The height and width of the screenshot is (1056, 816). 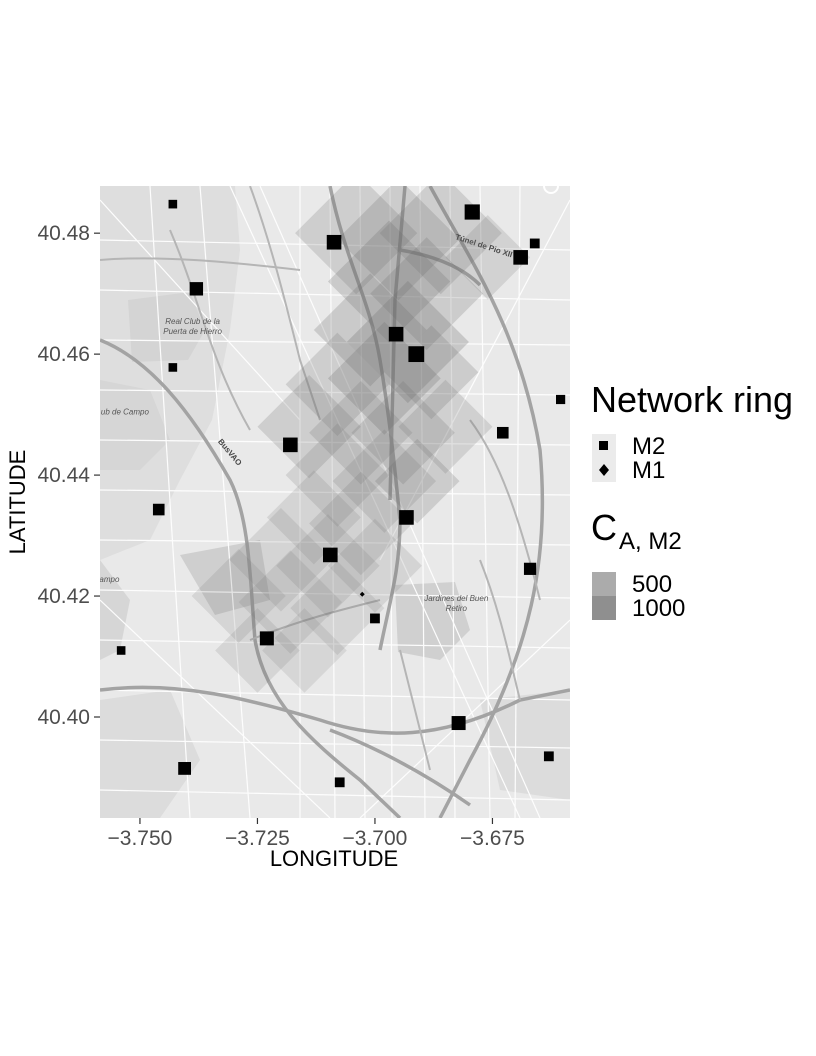 What do you see at coordinates (109, 579) in the screenshot?
I see `map-label: ampo` at bounding box center [109, 579].